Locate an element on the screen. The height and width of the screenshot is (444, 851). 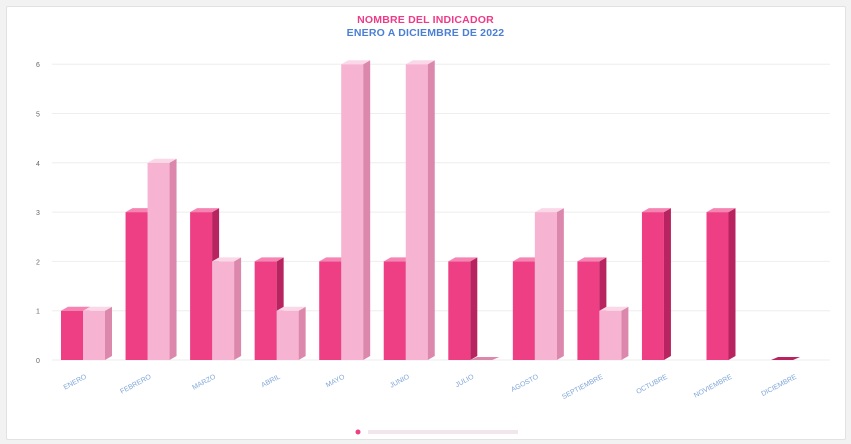
x-tick-label: MARZO is located at coordinates (204, 382).